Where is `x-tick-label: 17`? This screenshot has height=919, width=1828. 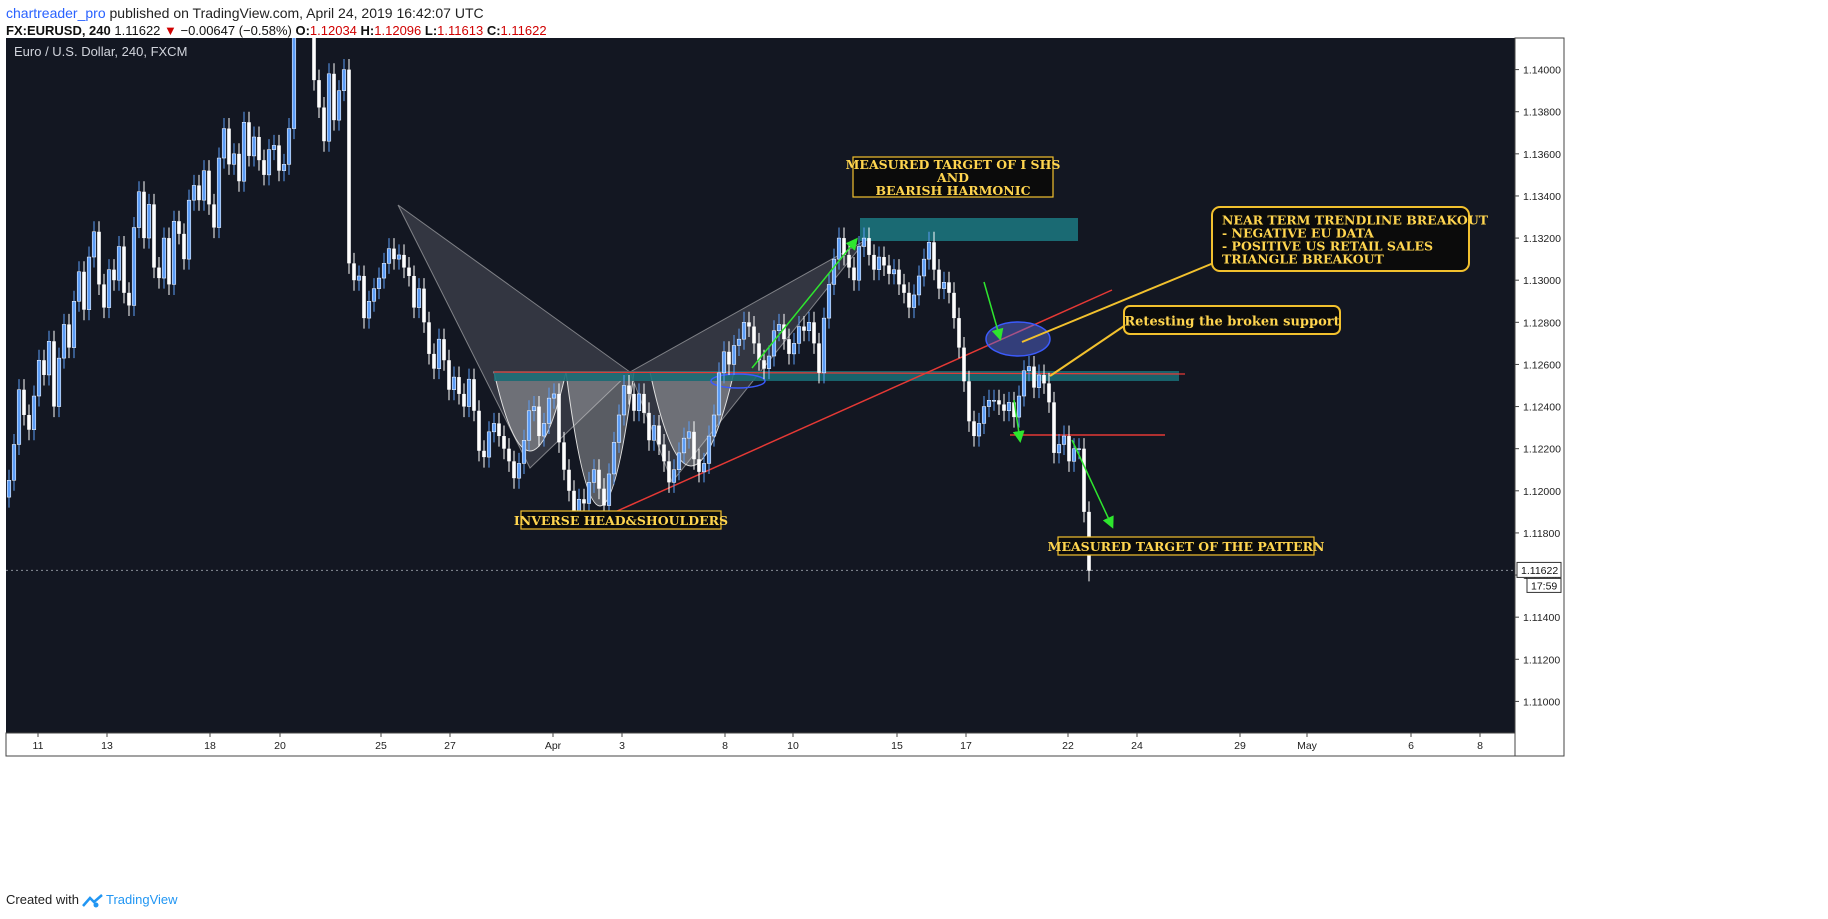
x-tick-label: 17 is located at coordinates (966, 746).